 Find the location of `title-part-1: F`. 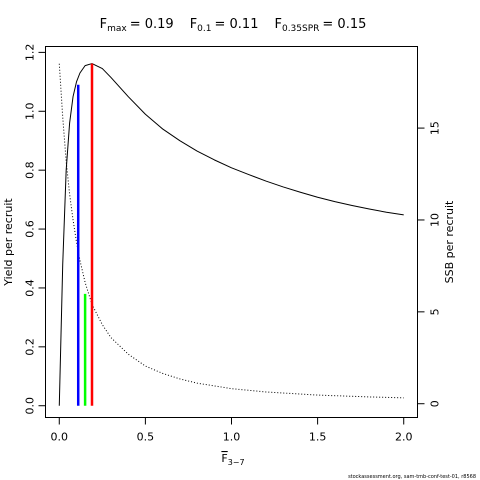

title-part-1: F is located at coordinates (193, 24).